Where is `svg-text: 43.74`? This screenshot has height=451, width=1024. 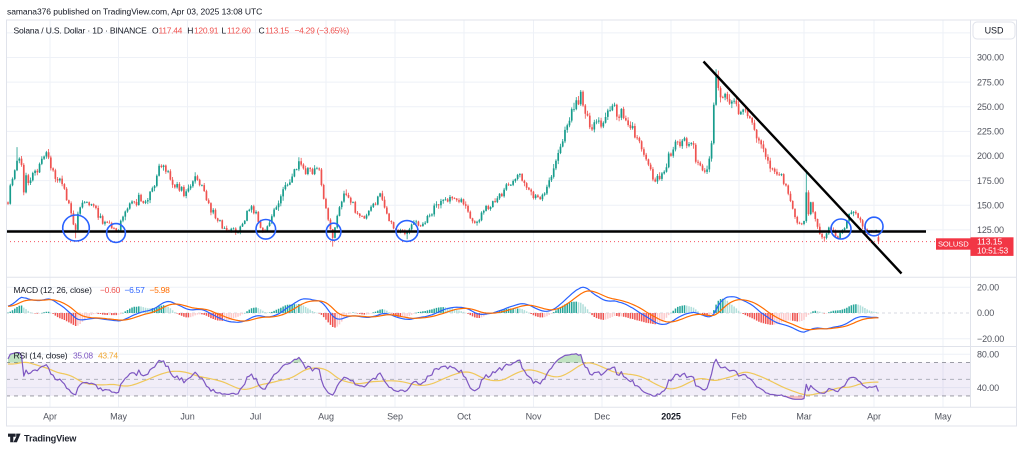
svg-text: 43.74 is located at coordinates (108, 356).